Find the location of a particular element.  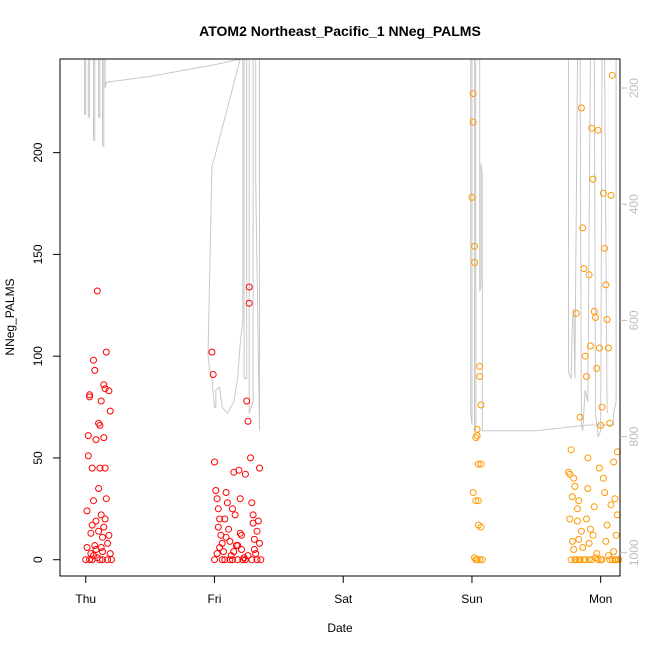

x-axis-label: Date is located at coordinates (340, 628).